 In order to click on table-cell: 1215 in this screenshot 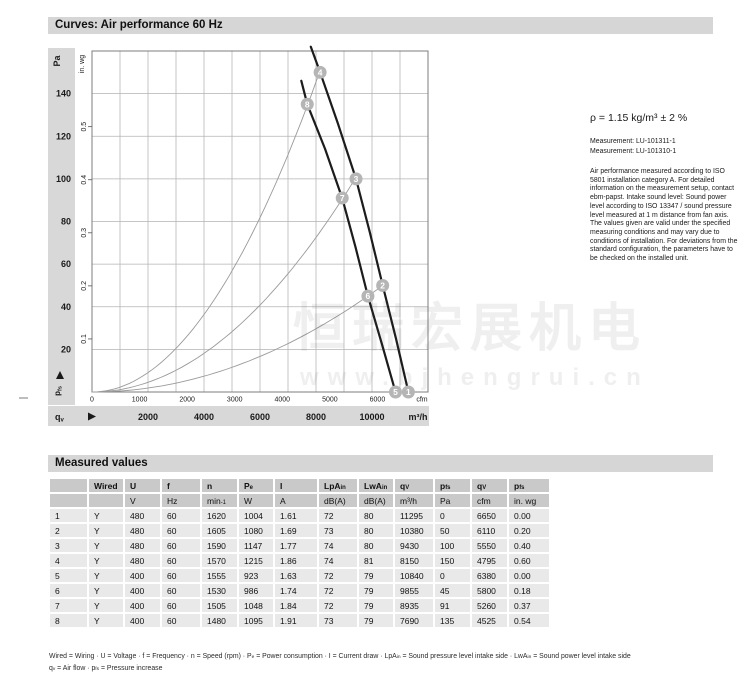, I will do `click(256, 560)`.